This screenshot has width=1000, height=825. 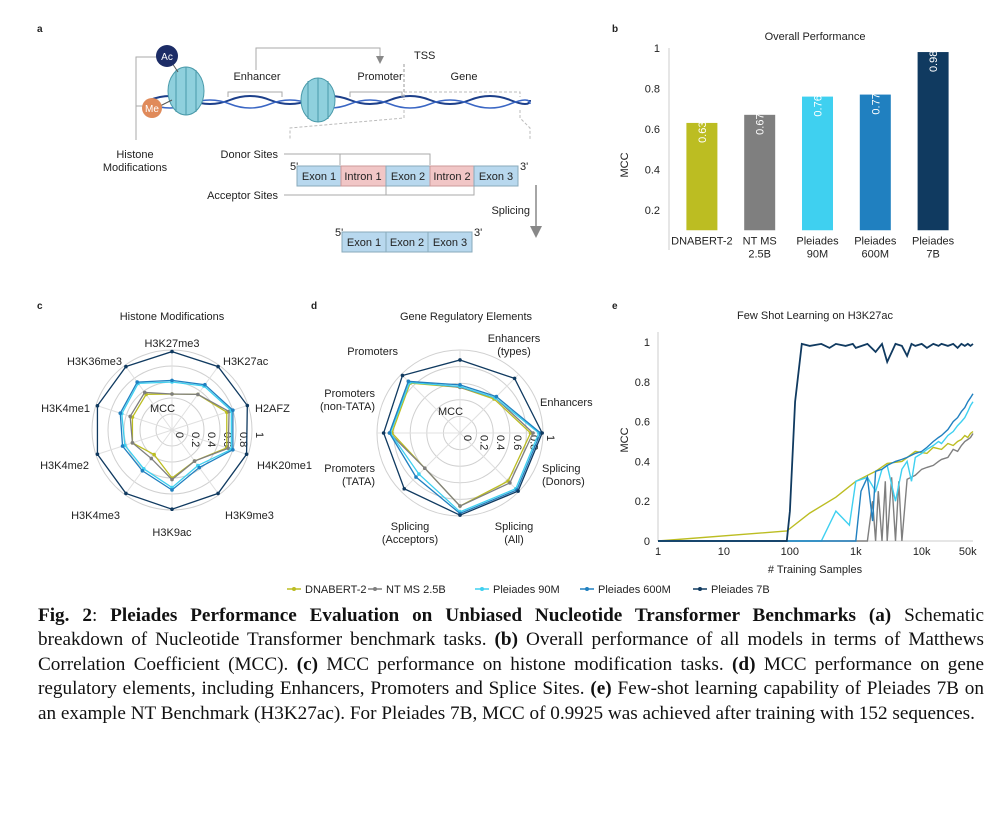 I want to click on caption-figure-label: Fig. 2, so click(x=65, y=615).